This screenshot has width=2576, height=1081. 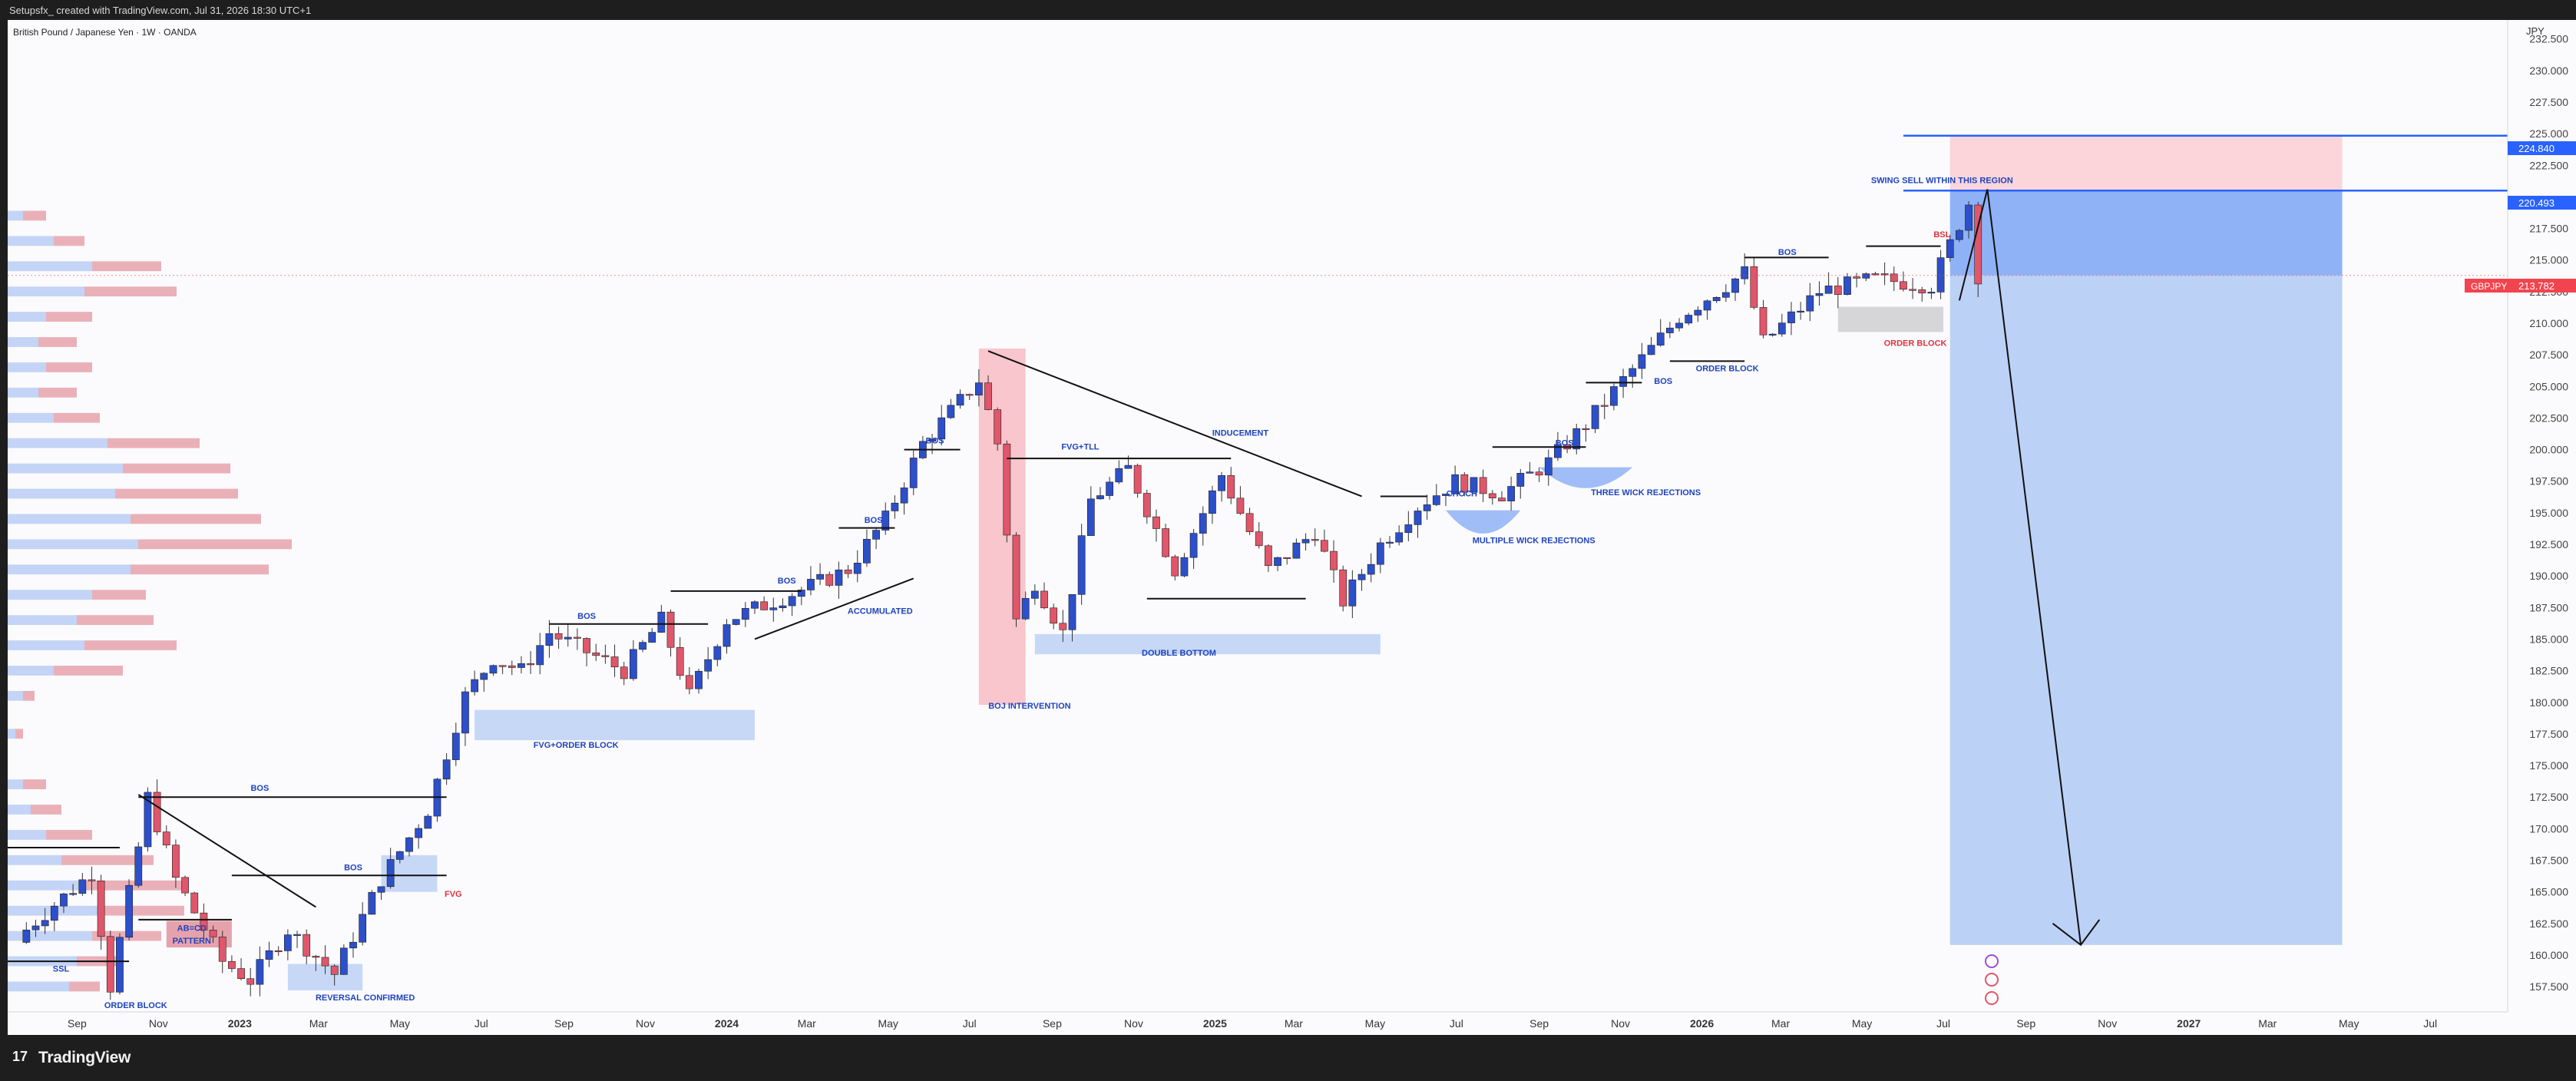 I want to click on price-tick-label: 202.500, so click(x=2548, y=418).